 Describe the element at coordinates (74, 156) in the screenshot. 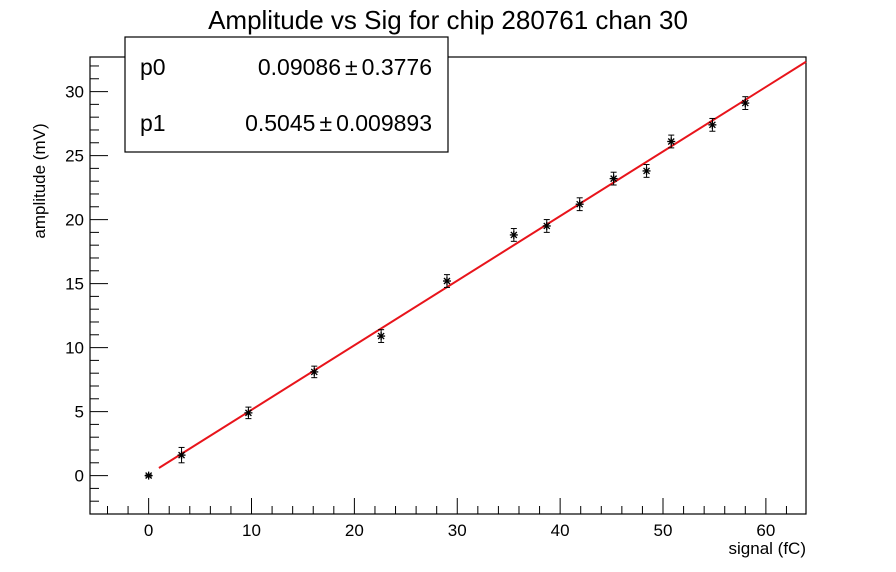

I see `y-tick-label: 25` at that location.